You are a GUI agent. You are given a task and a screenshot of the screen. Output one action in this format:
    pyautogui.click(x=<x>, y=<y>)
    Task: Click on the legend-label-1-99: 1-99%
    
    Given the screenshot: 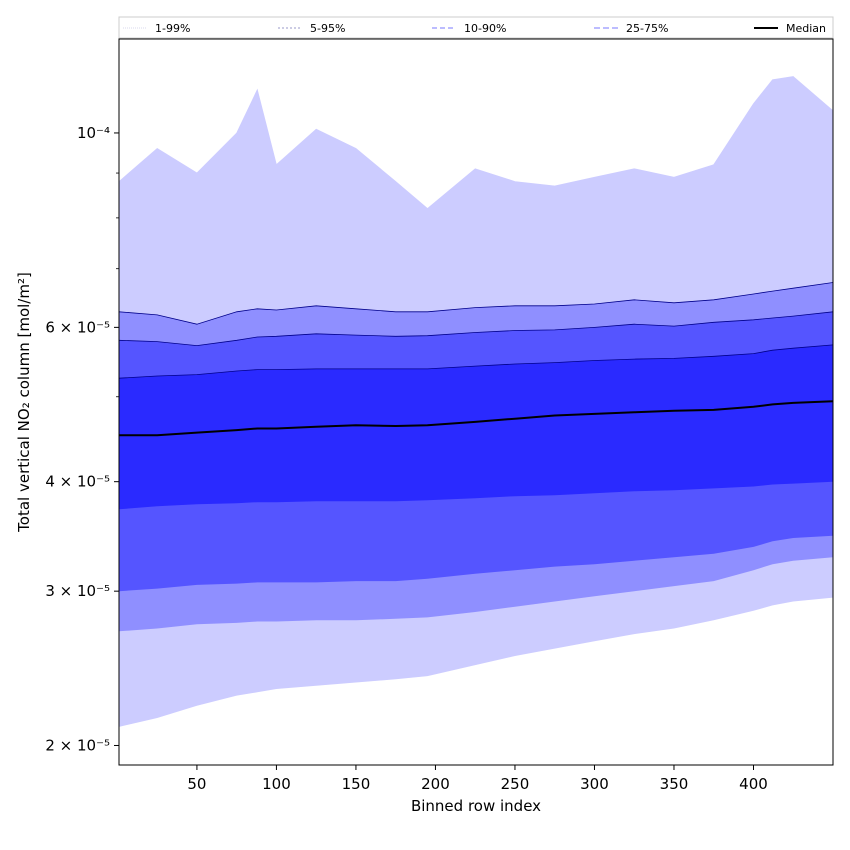 What is the action you would take?
    pyautogui.click(x=172, y=28)
    